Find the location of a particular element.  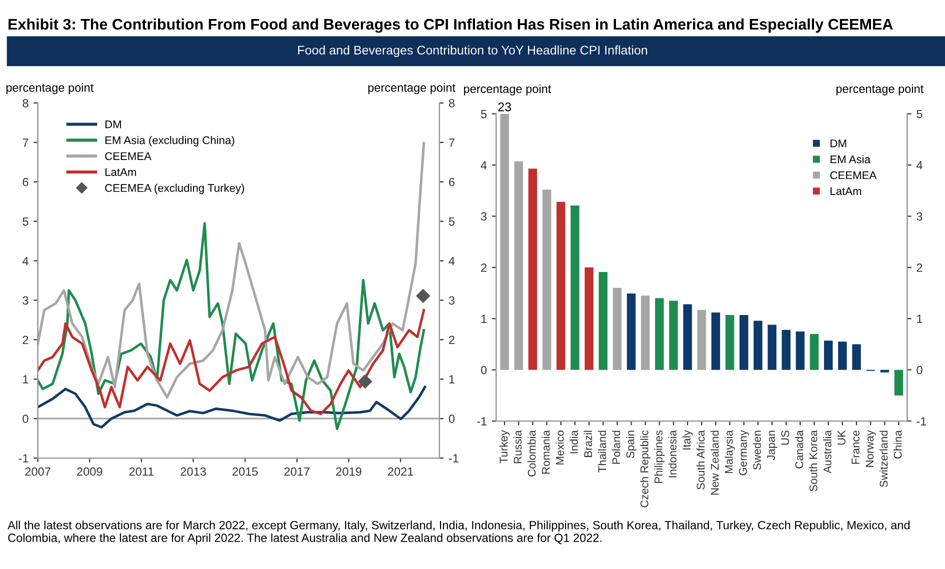

y2-tick-label: 6 is located at coordinates (451, 182).